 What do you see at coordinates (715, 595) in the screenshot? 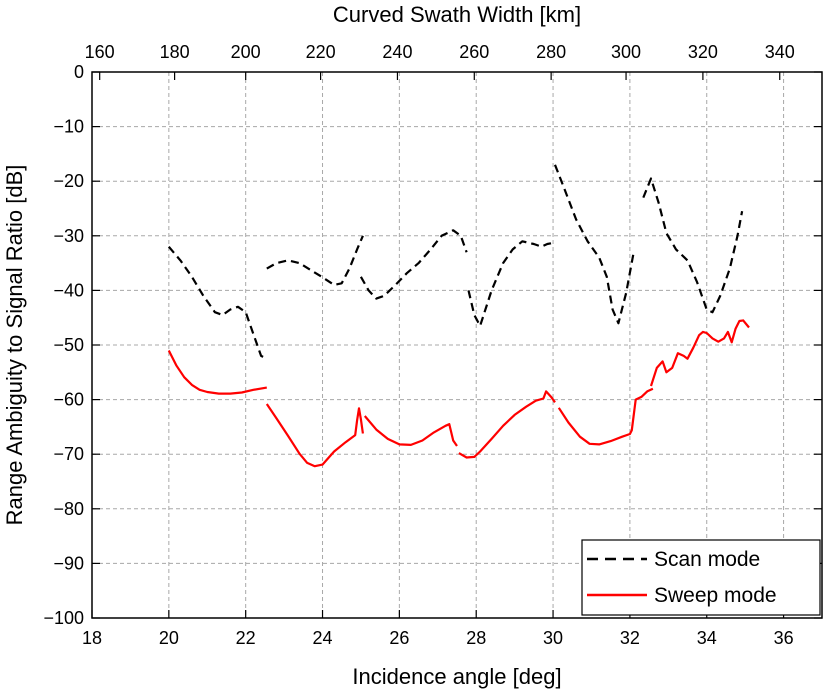
I see `legend-label-sweep-mode: Sweep mode` at bounding box center [715, 595].